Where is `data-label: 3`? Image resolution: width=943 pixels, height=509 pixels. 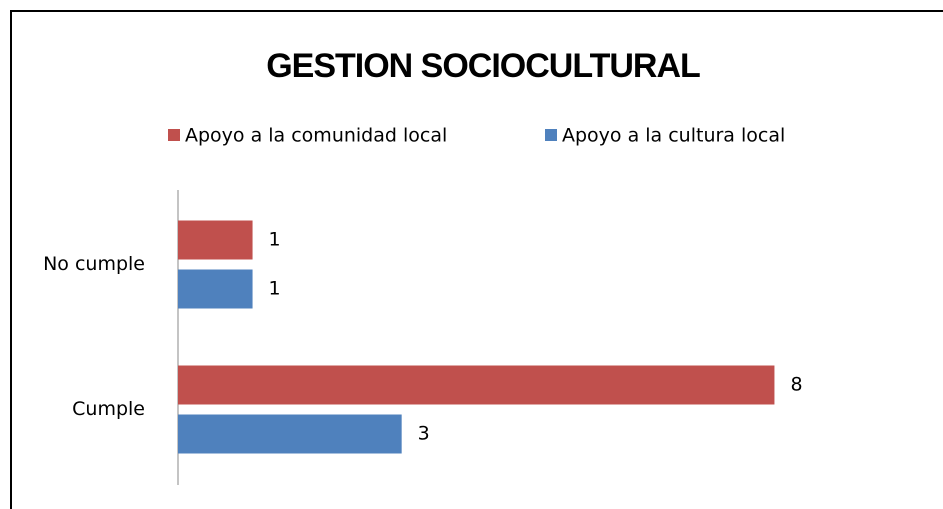 data-label: 3 is located at coordinates (424, 434).